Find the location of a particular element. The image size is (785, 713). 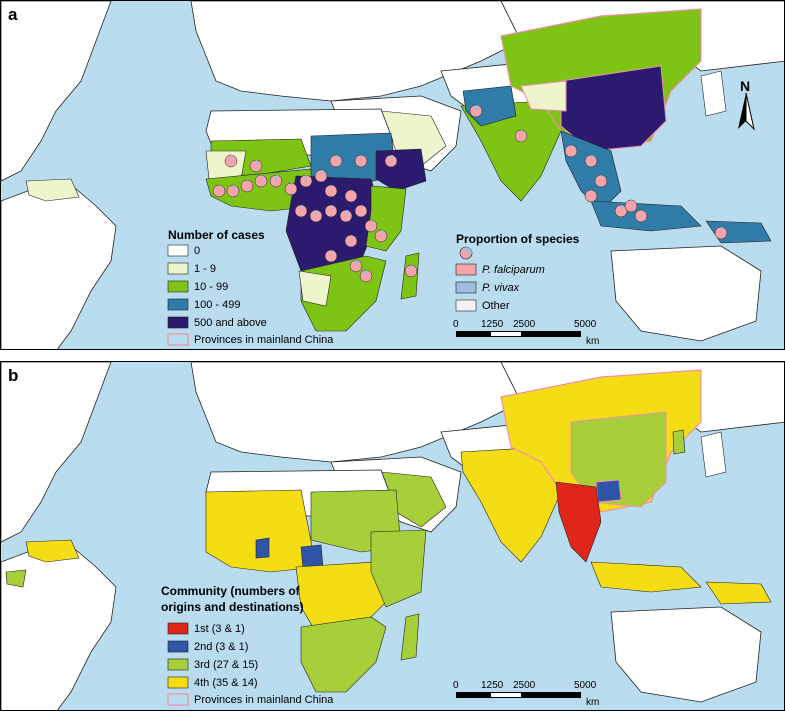

scale-bar-a: 0 1250 2500 5000 km is located at coordinates (526, 333).